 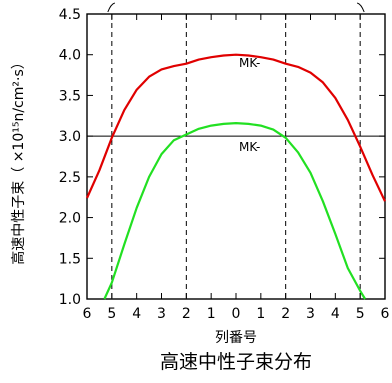 What do you see at coordinates (111, 314) in the screenshot?
I see `x-tick-label-1: 5` at bounding box center [111, 314].